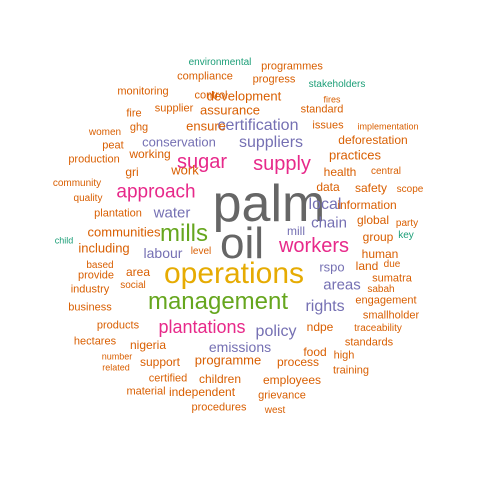 The image size is (480, 480). What do you see at coordinates (328, 187) in the screenshot?
I see `word-data: data` at bounding box center [328, 187].